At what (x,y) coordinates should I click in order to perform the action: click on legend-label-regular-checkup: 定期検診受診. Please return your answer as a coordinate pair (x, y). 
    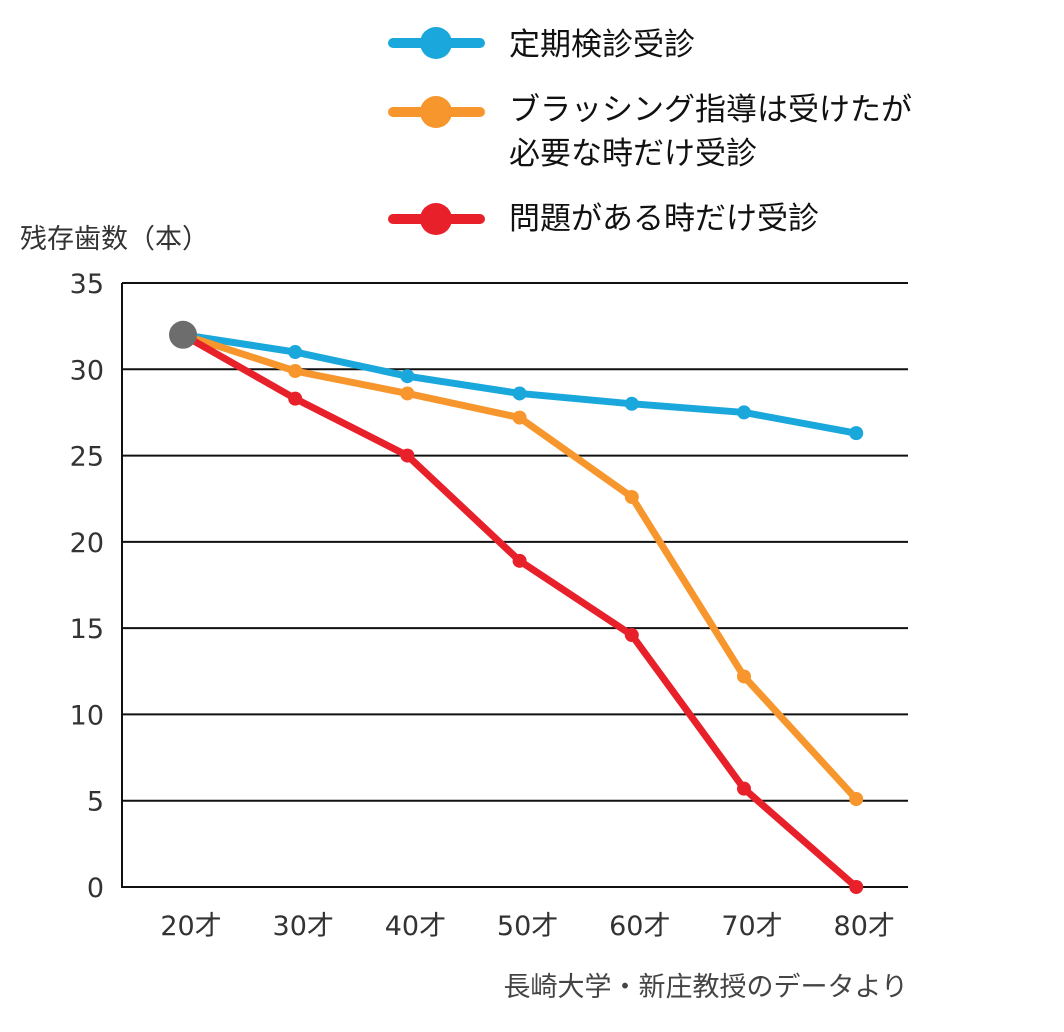
    Looking at the image, I should click on (602, 45).